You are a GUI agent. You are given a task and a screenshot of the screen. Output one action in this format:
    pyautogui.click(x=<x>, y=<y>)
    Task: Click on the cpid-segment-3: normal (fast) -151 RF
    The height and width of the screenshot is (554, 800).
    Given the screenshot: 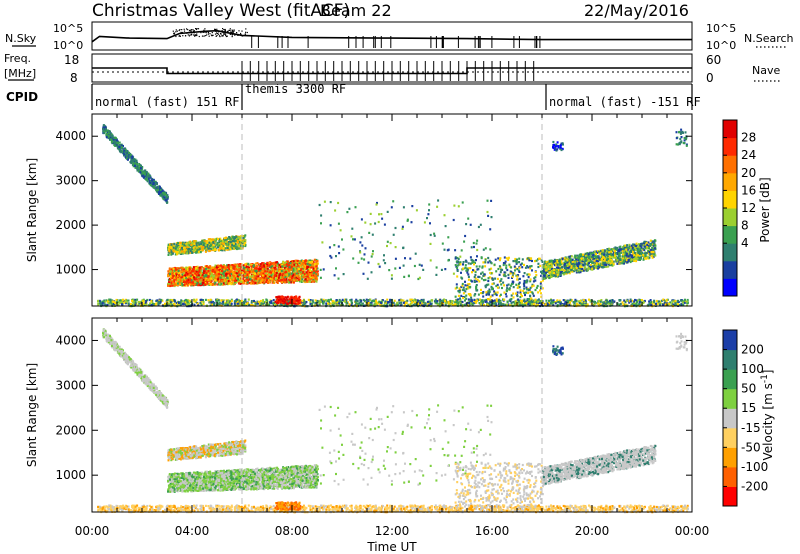 What is the action you would take?
    pyautogui.click(x=625, y=102)
    